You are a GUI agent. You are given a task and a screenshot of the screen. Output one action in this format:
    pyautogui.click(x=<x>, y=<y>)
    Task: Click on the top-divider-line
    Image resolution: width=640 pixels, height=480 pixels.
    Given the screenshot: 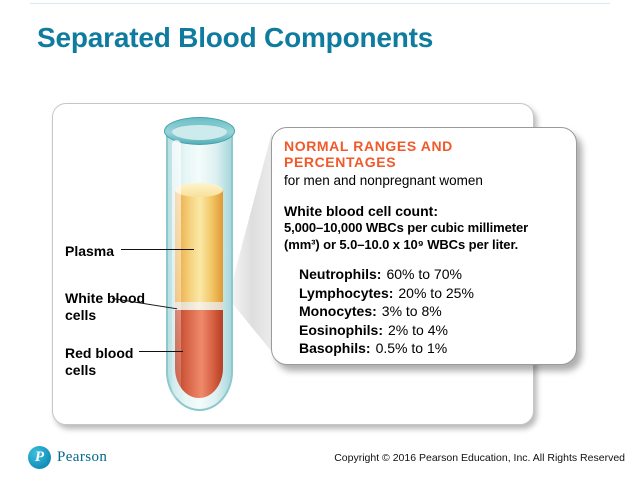 What is the action you would take?
    pyautogui.click(x=320, y=3)
    